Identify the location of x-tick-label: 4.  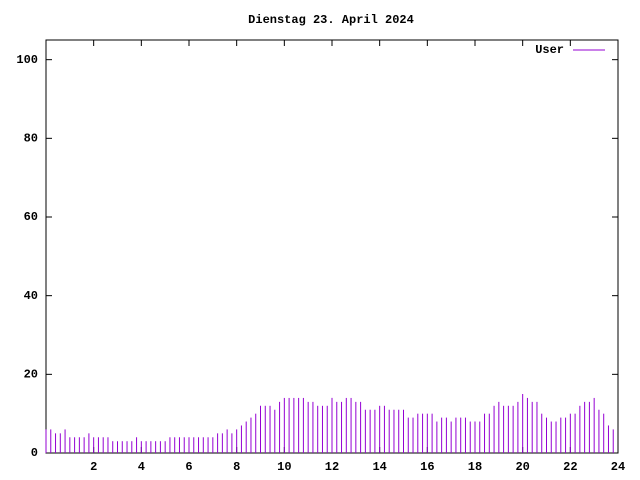
(141, 467).